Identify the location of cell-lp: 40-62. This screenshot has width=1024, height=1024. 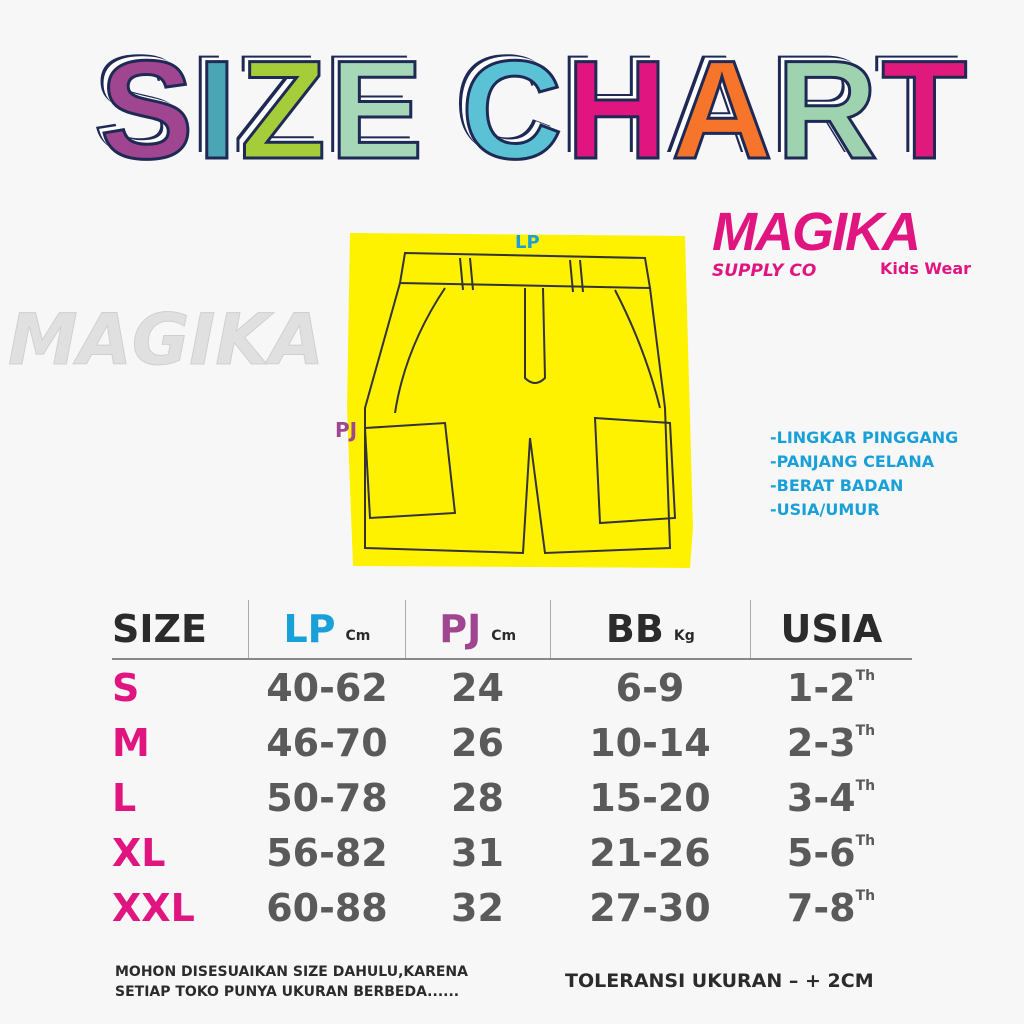
(327, 688).